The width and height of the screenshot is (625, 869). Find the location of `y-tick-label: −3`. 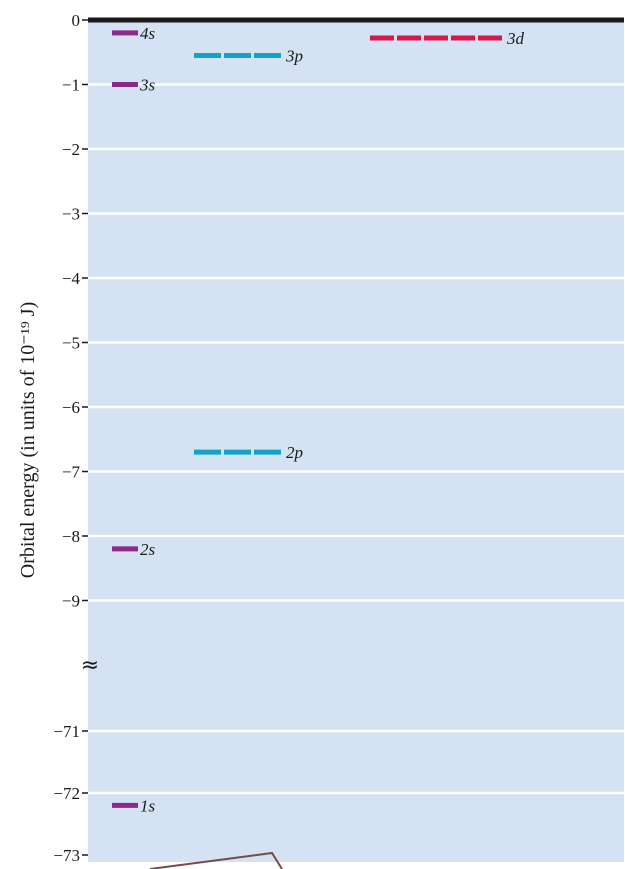

y-tick-label: −3 is located at coordinates (71, 214).